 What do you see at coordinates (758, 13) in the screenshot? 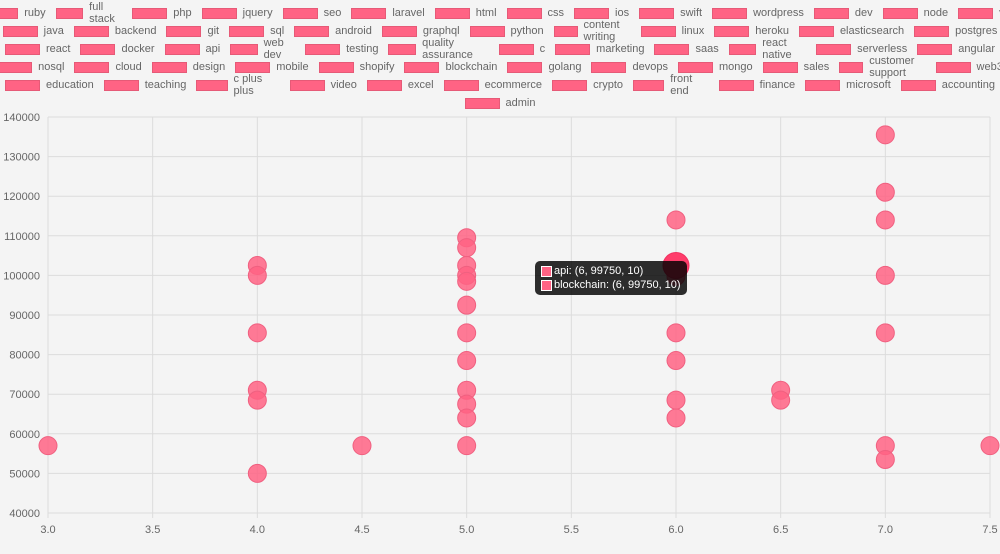
I see `legend-item: wordpress` at bounding box center [758, 13].